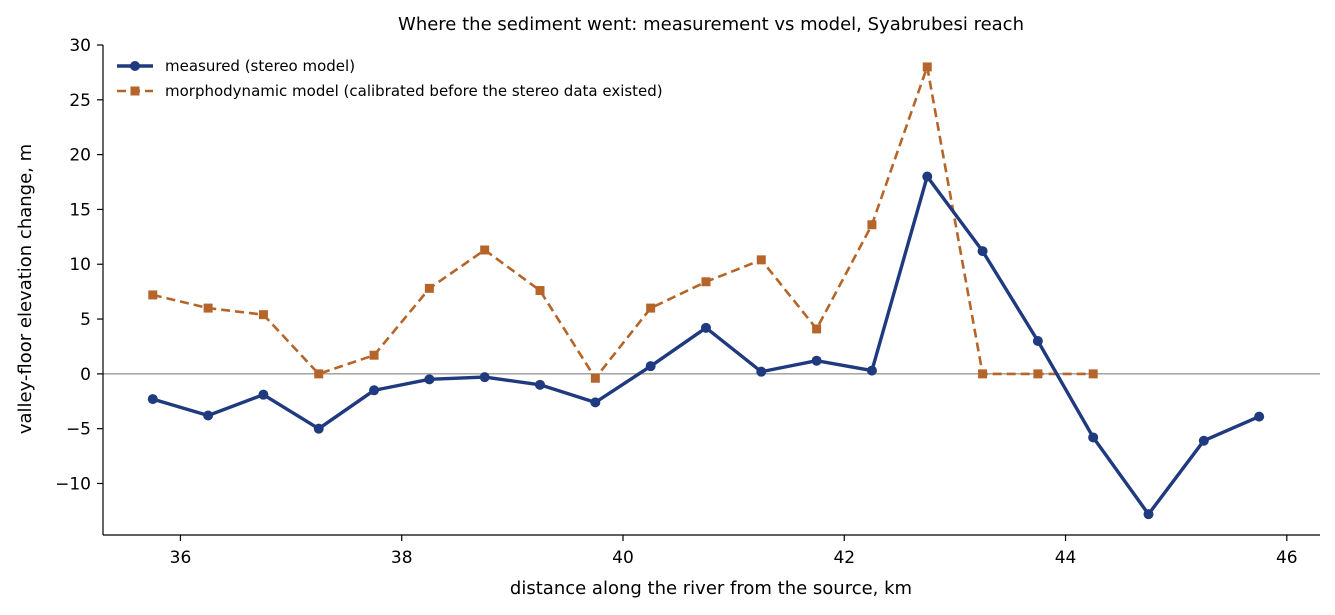 This screenshot has width=1335, height=615. What do you see at coordinates (80, 156) in the screenshot?
I see `y-tick-label: 20` at bounding box center [80, 156].